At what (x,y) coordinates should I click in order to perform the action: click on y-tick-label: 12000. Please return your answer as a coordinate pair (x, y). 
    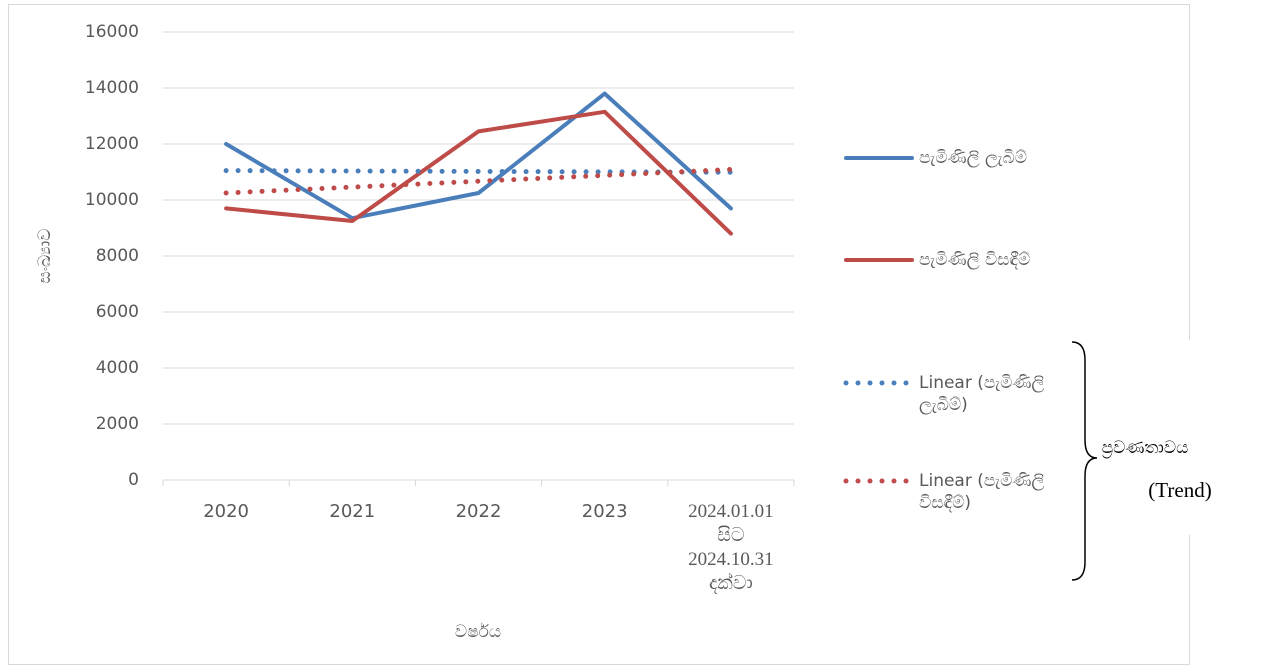
    Looking at the image, I should click on (112, 144).